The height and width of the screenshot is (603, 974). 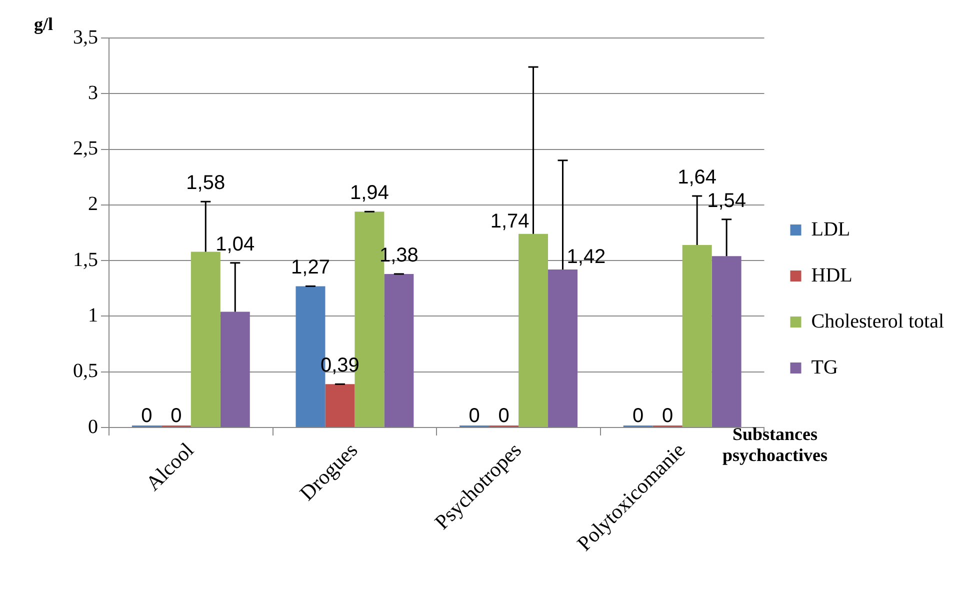 What do you see at coordinates (85, 149) in the screenshot?
I see `y-tick-label: 2,5` at bounding box center [85, 149].